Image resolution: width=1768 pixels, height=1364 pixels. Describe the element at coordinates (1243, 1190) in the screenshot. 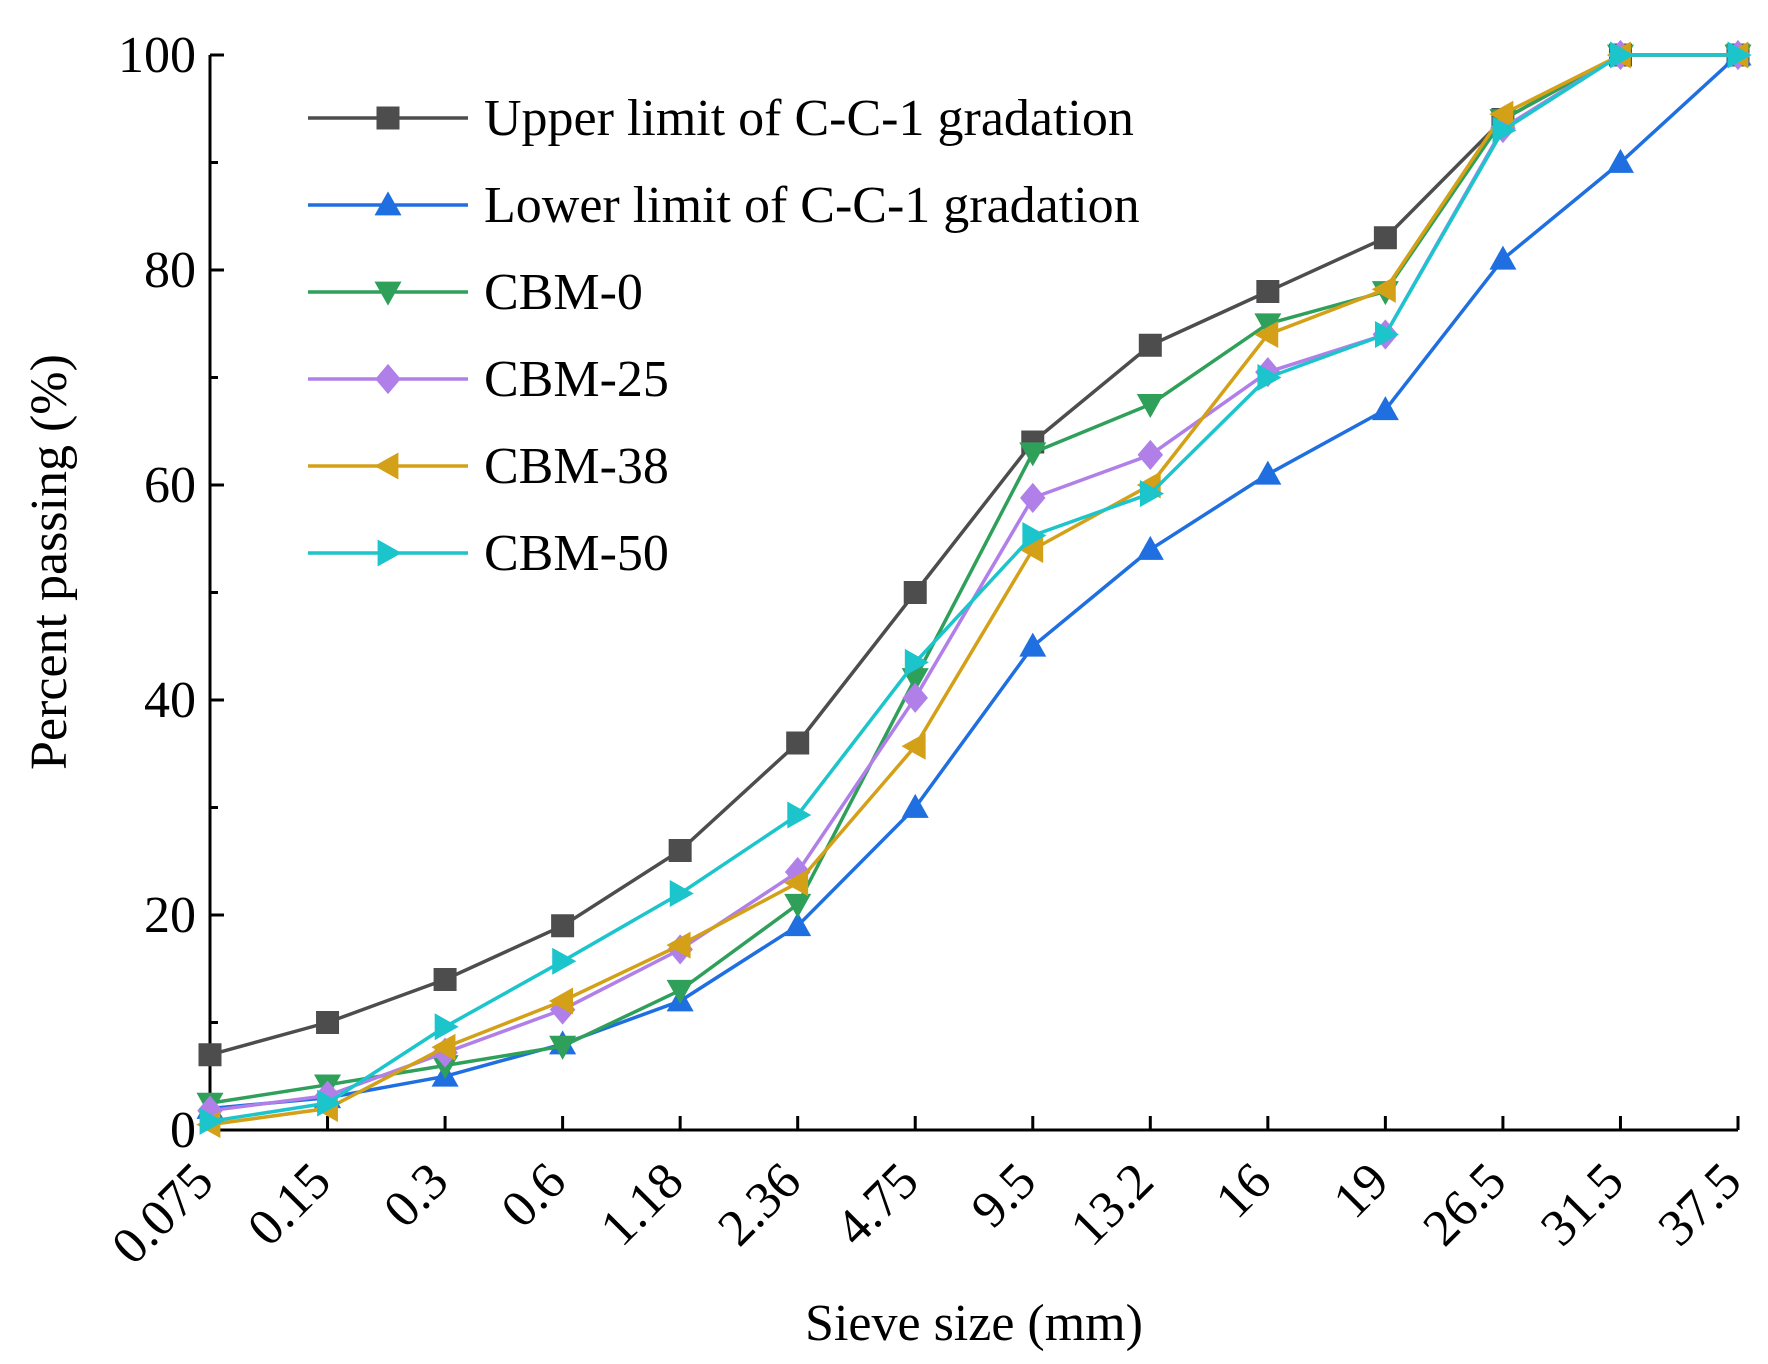

I see `x-tick-label: 16` at that location.